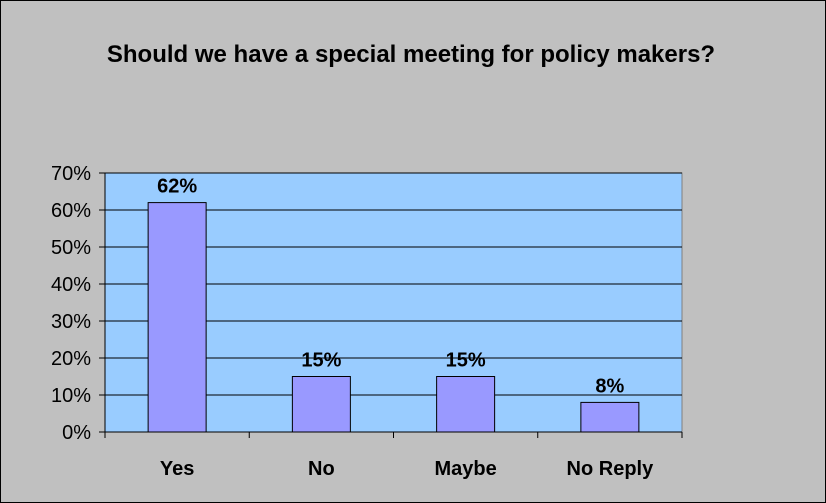  I want to click on y-tick-label: 30%, so click(71, 322).